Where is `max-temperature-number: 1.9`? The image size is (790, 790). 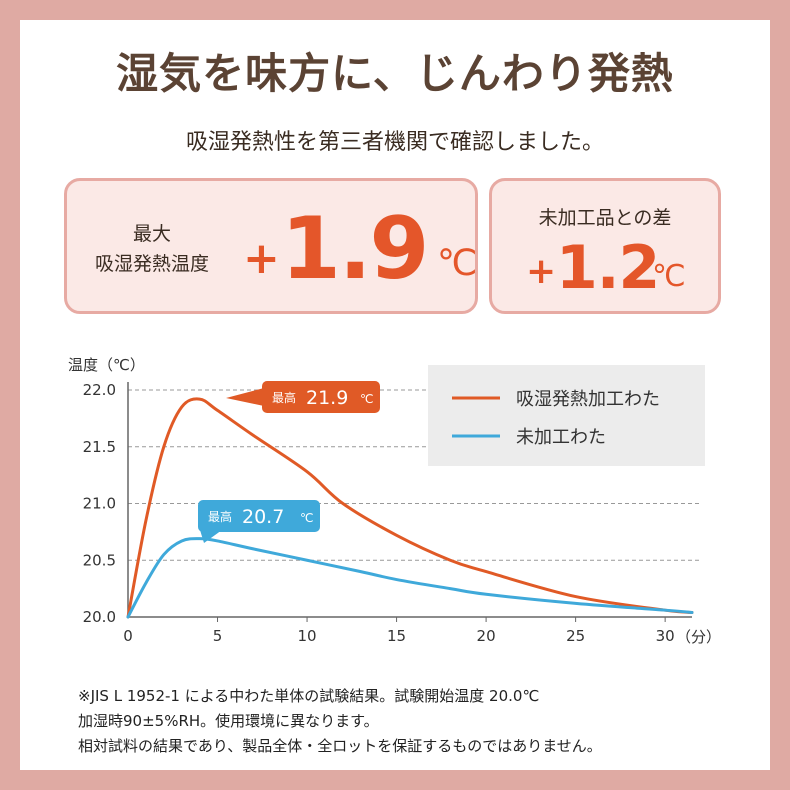
max-temperature-number: 1.9 is located at coordinates (355, 249).